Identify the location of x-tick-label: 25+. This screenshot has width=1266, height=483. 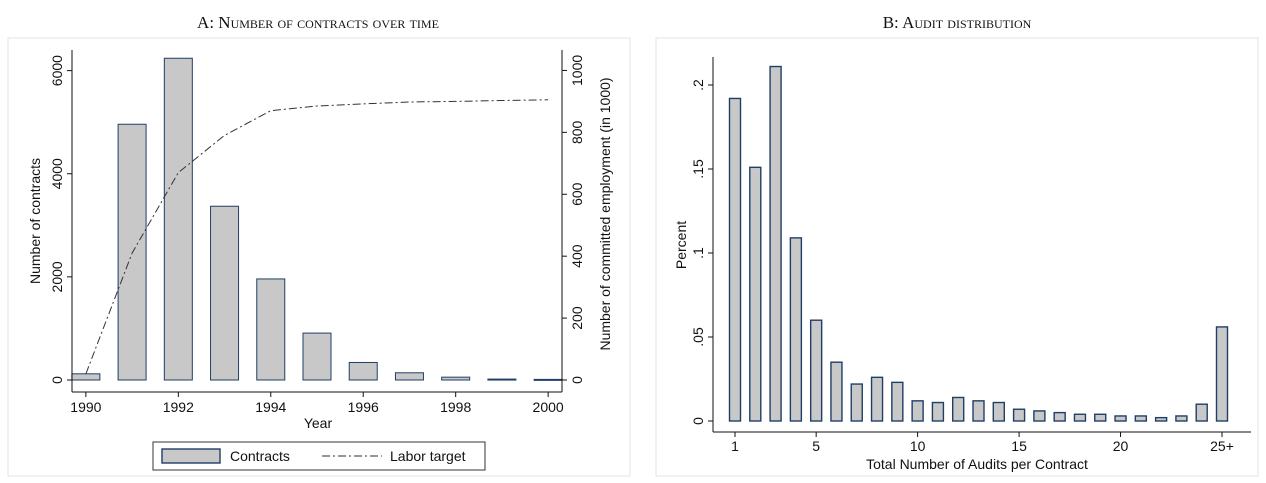
(1222, 446).